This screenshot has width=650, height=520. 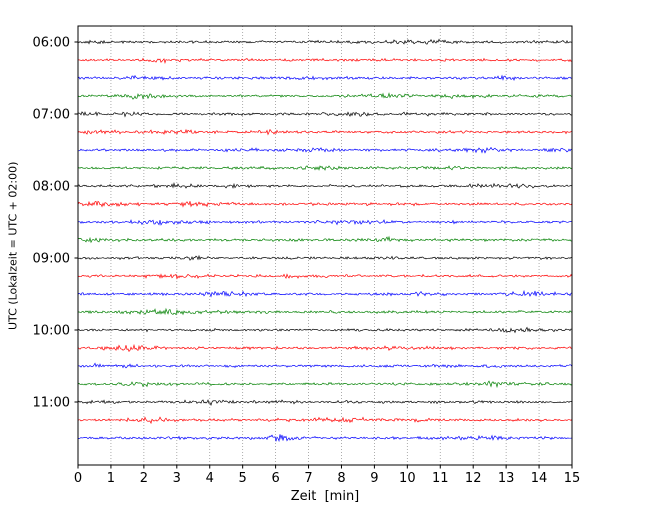 I want to click on x-tick-label: 6, so click(x=275, y=478).